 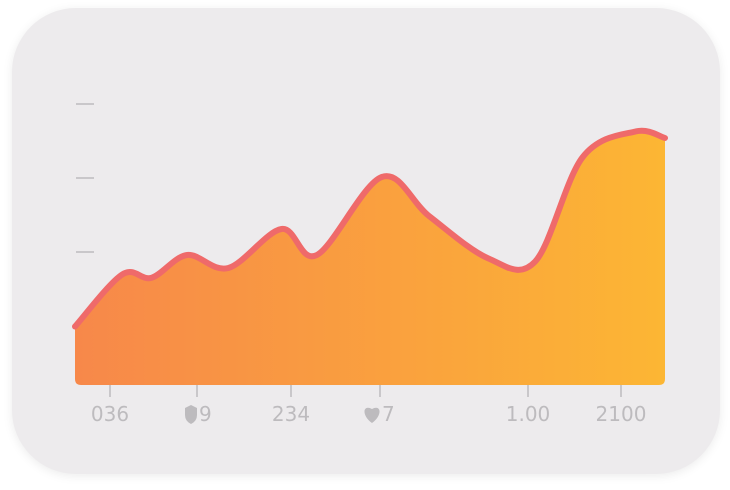 I want to click on x-tick-text: 1.00, so click(x=528, y=414).